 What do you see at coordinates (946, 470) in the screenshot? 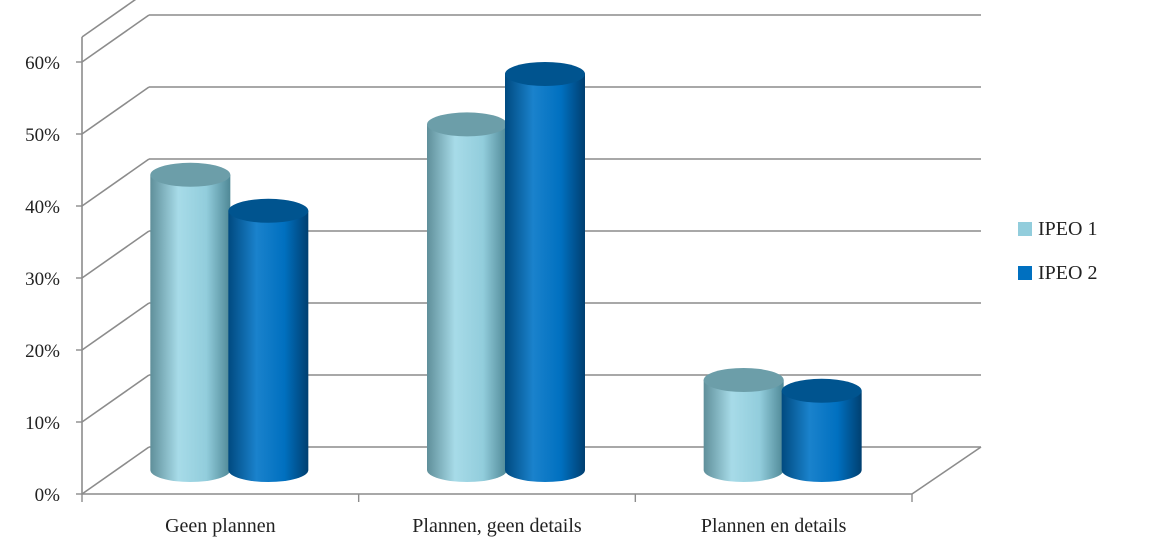
I see `floor-edge` at bounding box center [946, 470].